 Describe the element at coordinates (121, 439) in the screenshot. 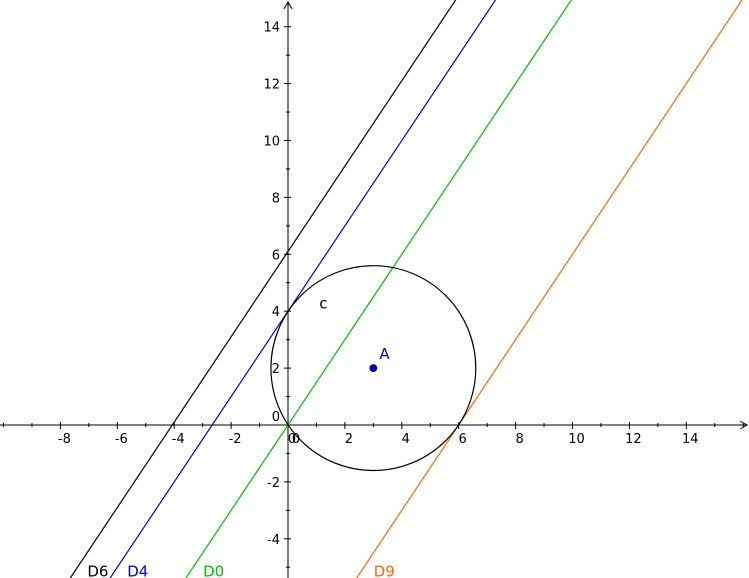

I see `x-tick-label: -6` at that location.